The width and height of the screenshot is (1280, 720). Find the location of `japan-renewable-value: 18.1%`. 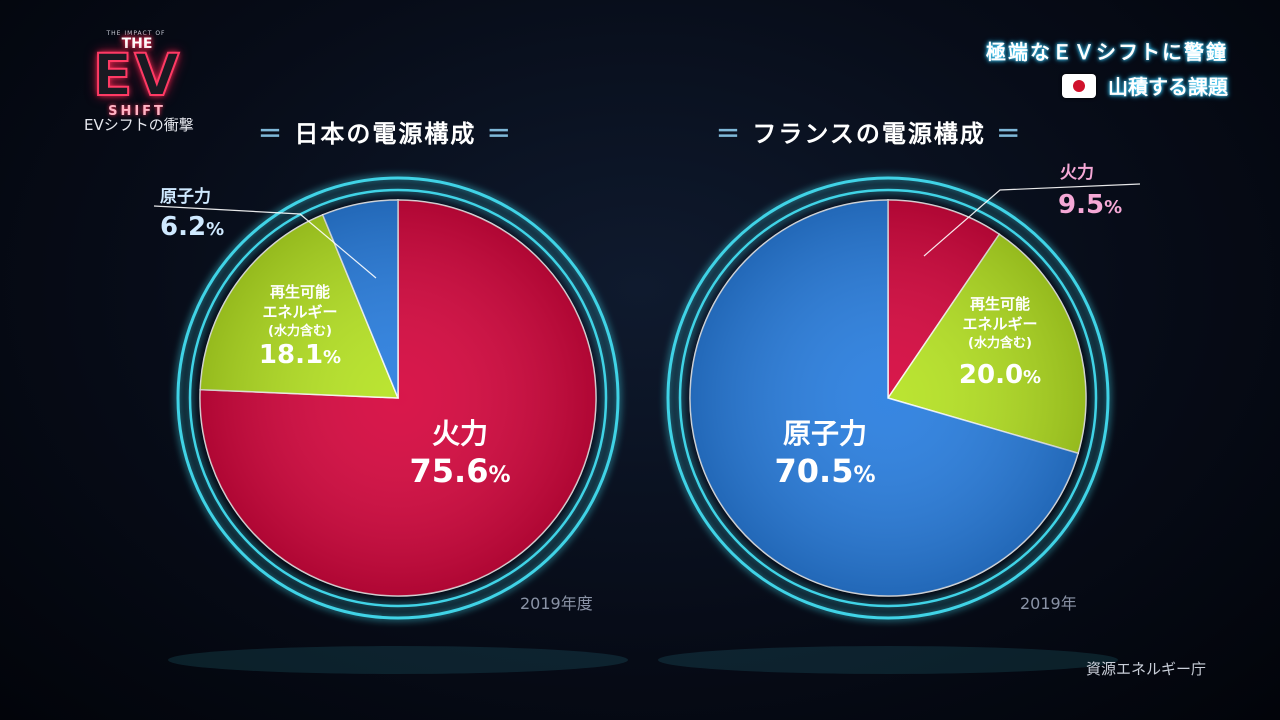

japan-renewable-value: 18.1% is located at coordinates (300, 355).